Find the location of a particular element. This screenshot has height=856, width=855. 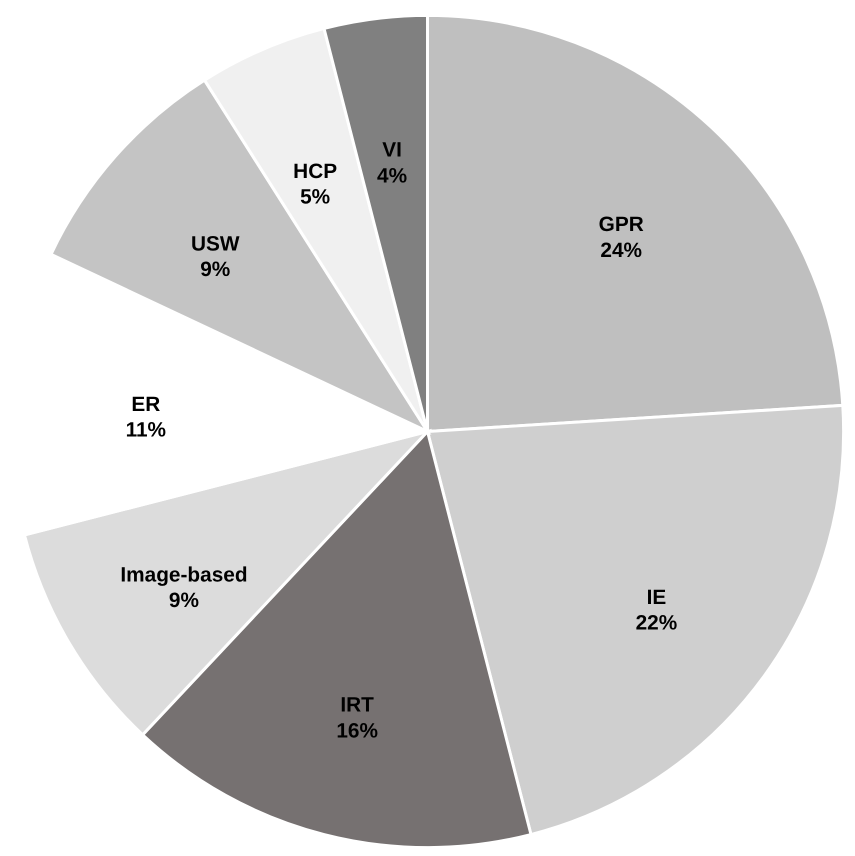

slice-label: VI is located at coordinates (392, 150).